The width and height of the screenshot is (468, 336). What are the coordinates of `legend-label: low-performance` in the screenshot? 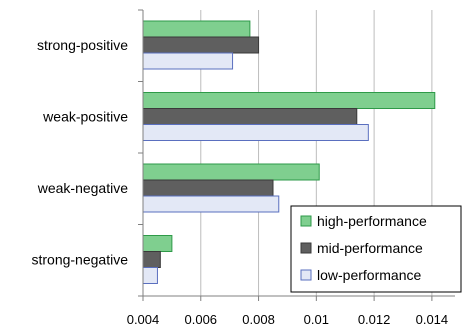 It's located at (369, 275).